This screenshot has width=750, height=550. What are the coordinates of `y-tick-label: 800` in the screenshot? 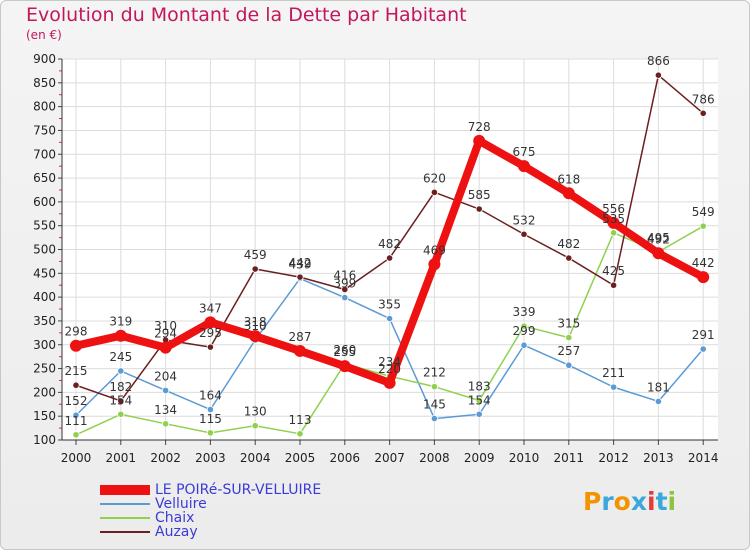 It's located at (44, 107).